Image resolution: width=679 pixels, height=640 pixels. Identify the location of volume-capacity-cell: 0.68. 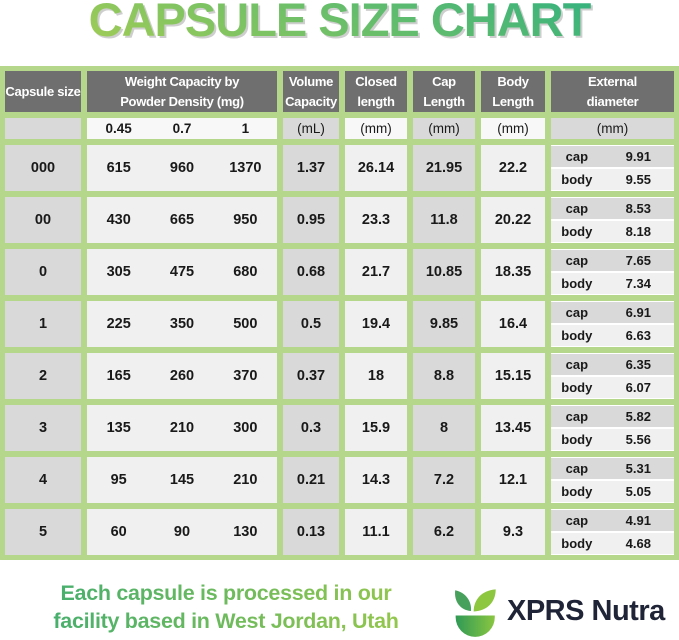
(311, 272).